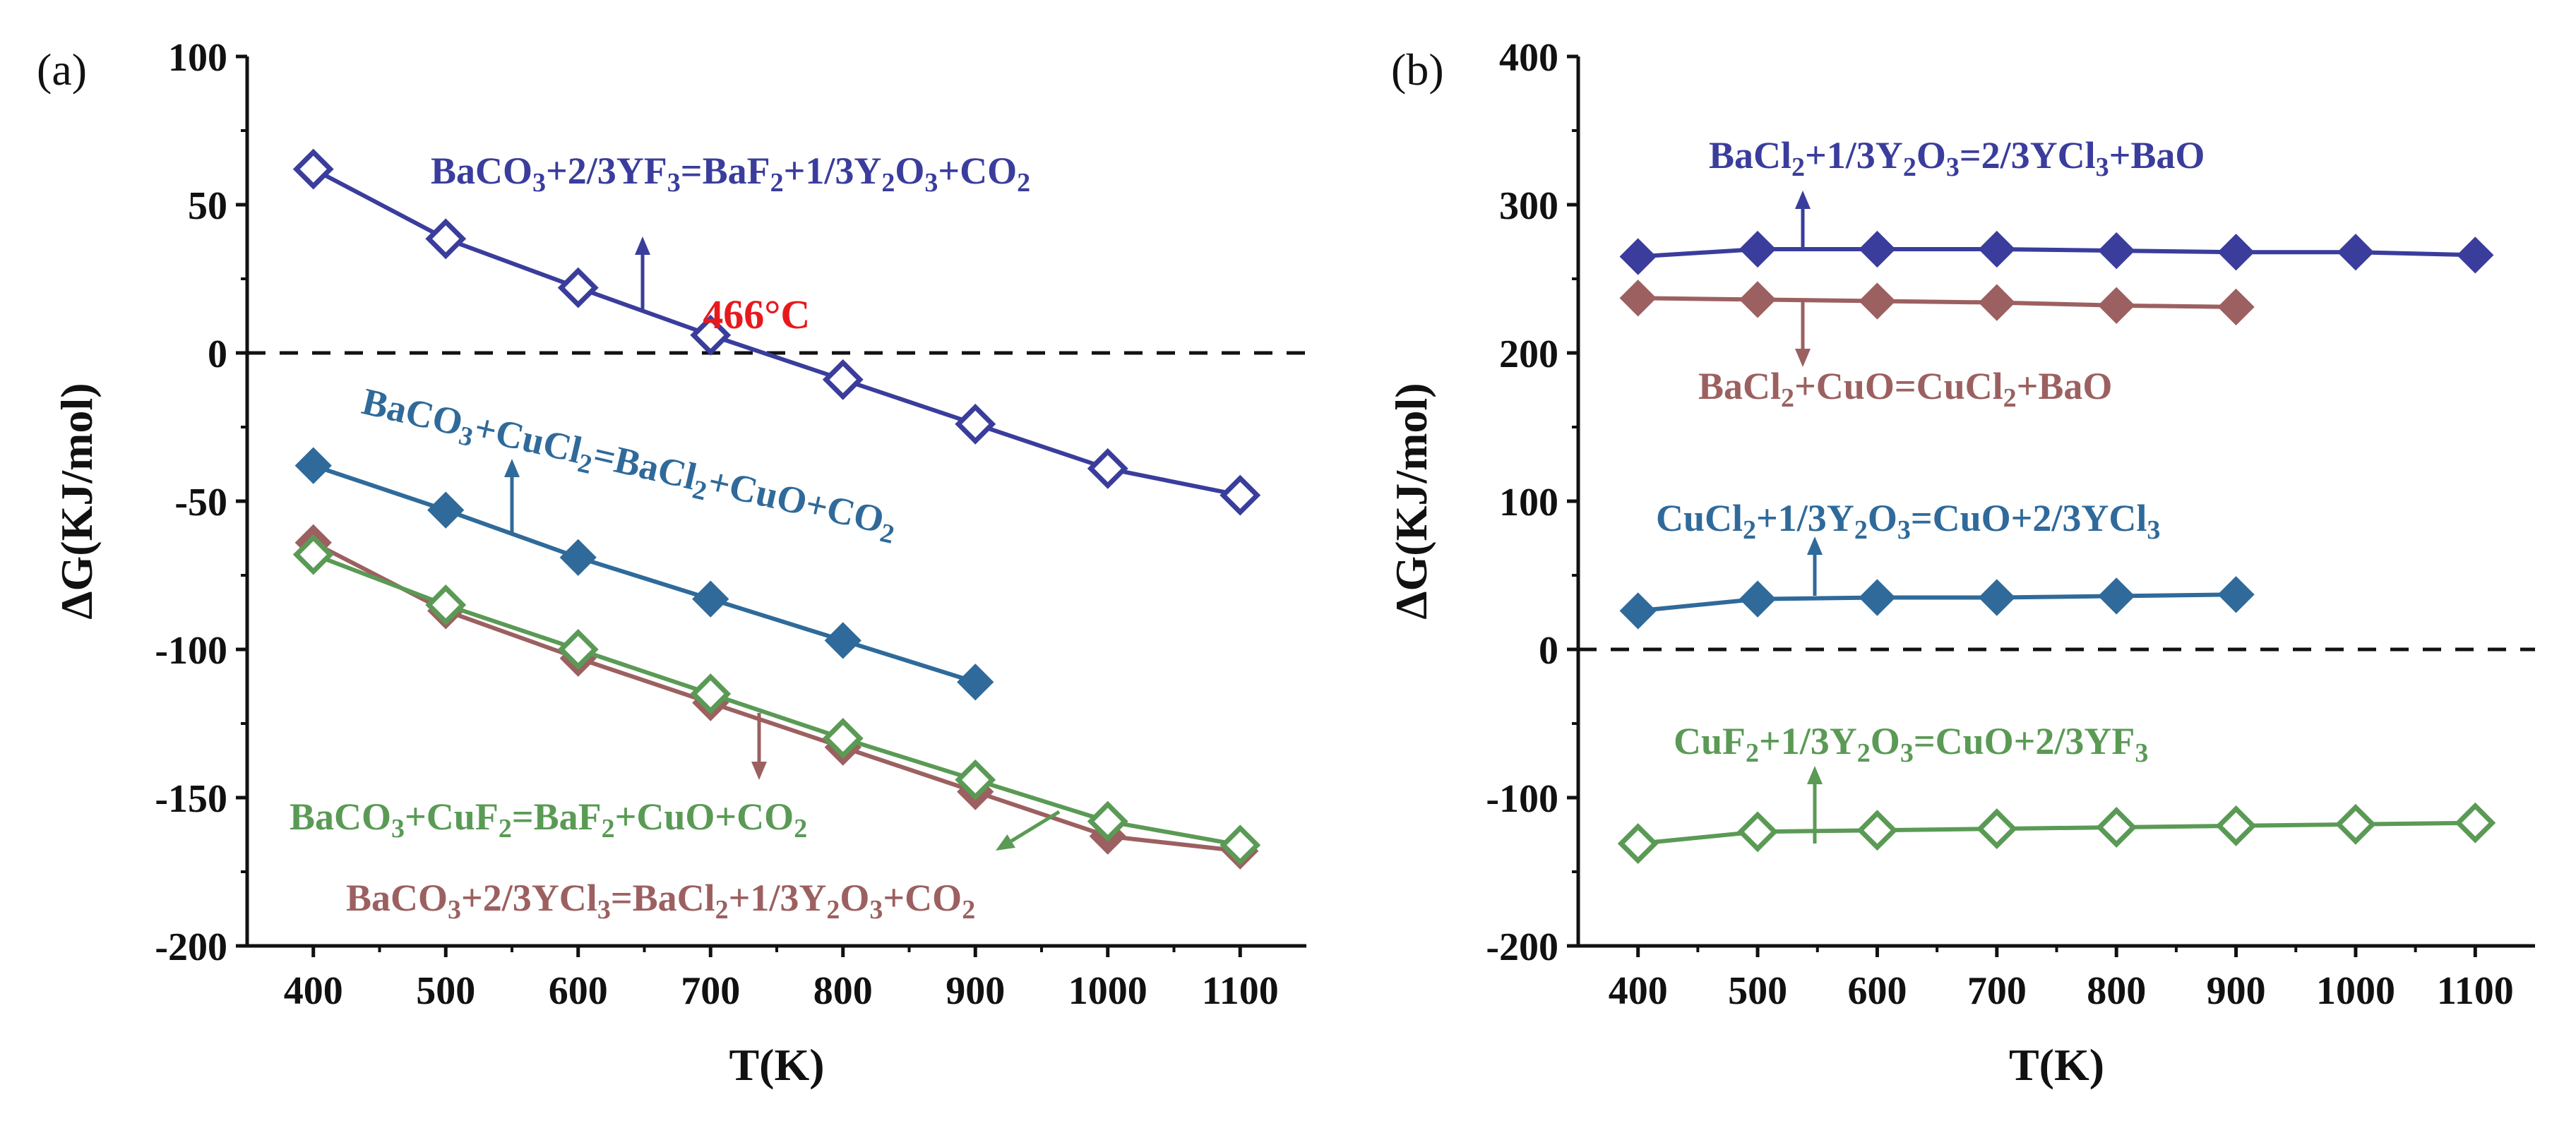  I want to click on panel-b-xtick-label: 500, so click(1757, 991).